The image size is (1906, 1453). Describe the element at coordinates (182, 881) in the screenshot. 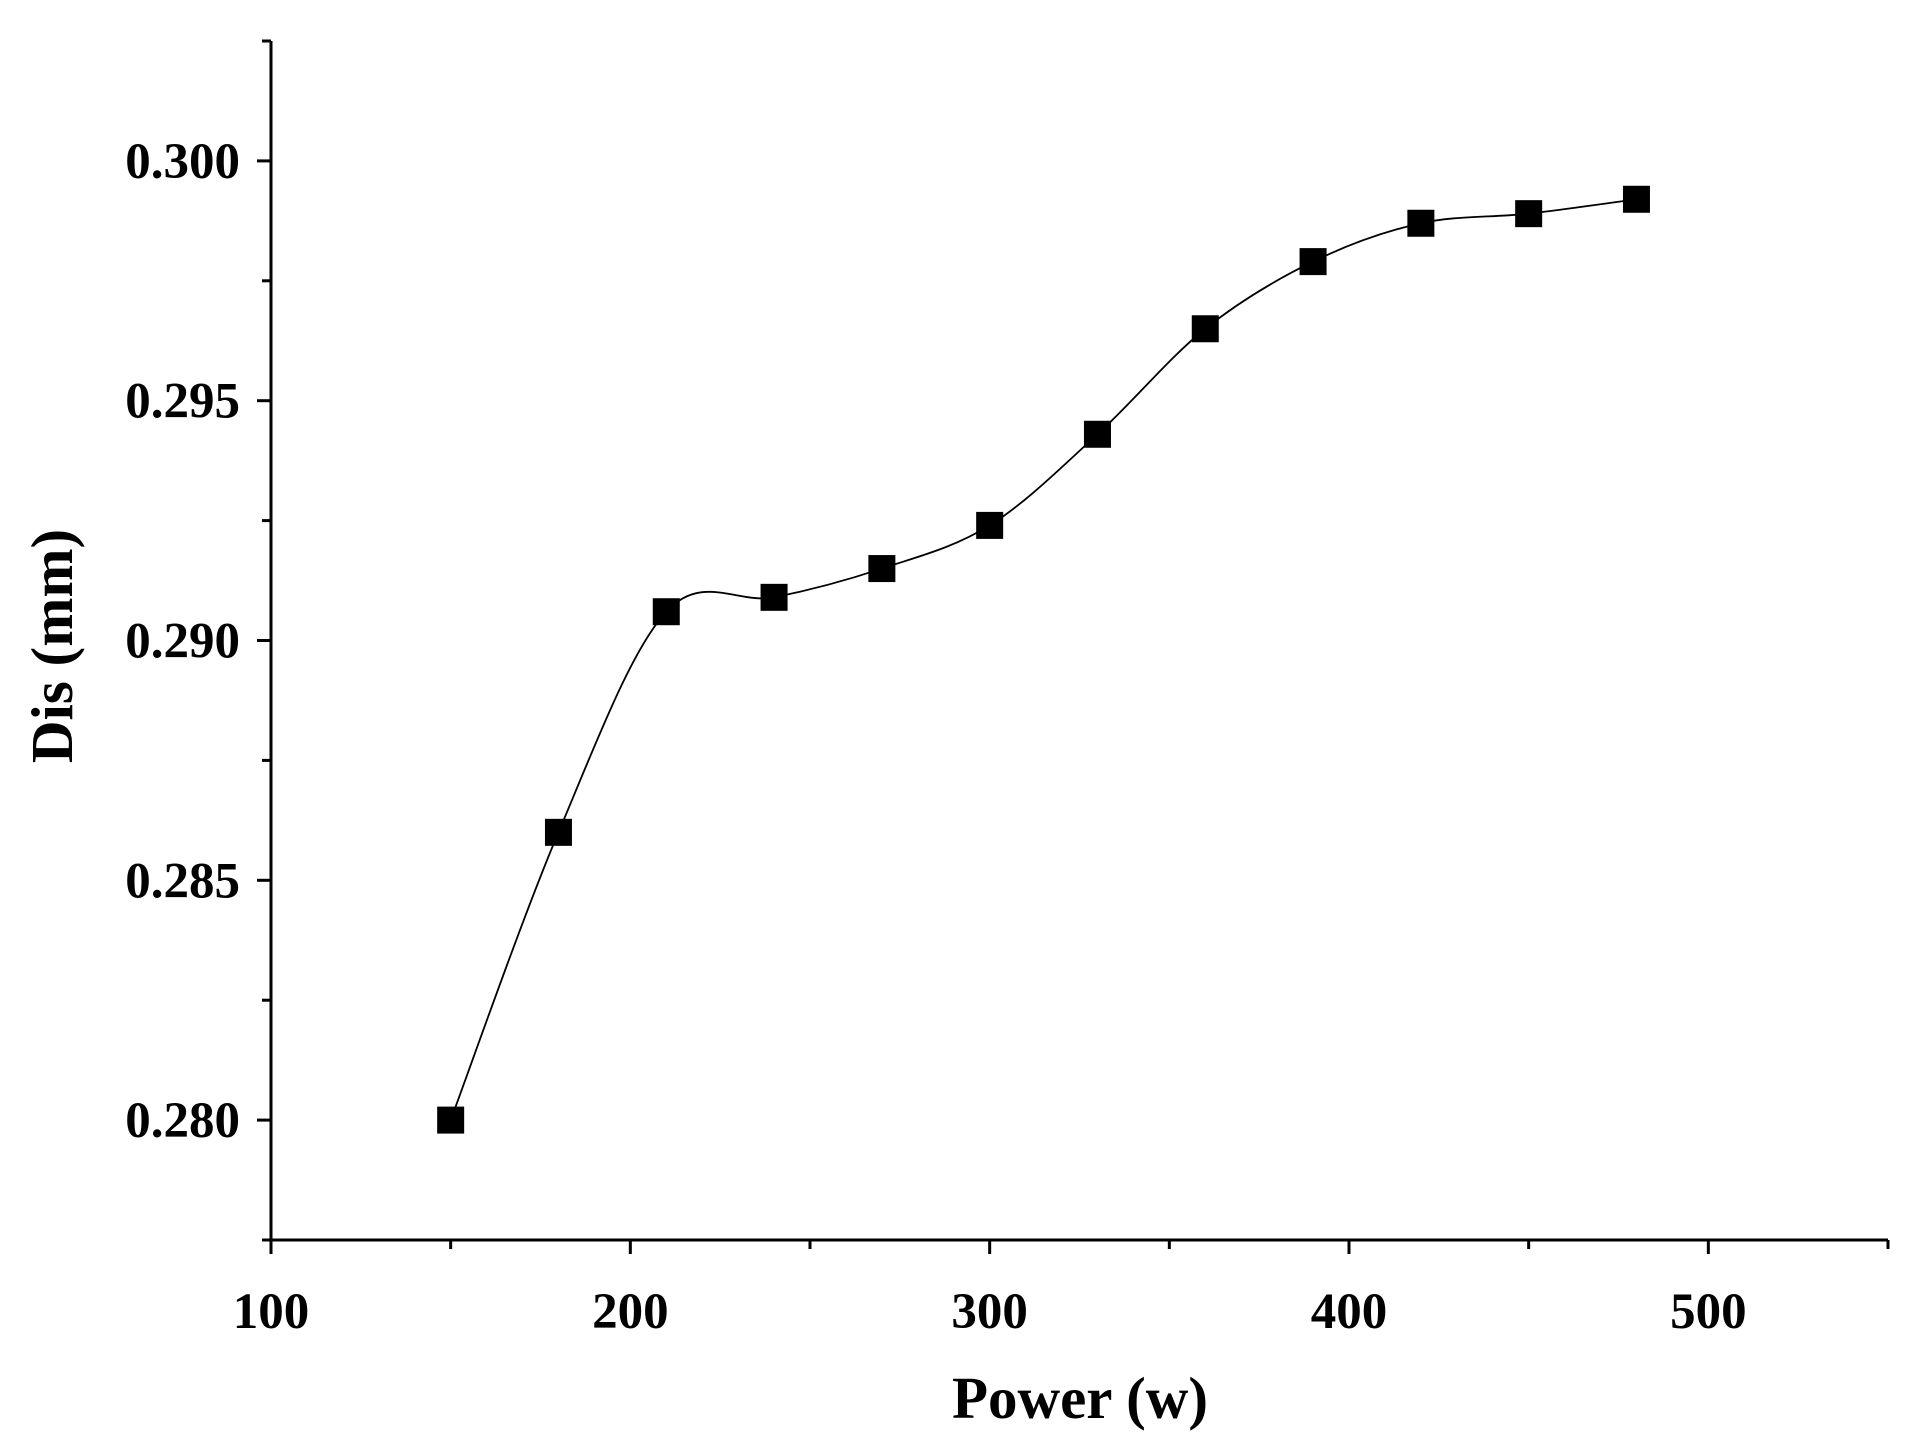

I see `y-tick-label: 0.285` at that location.